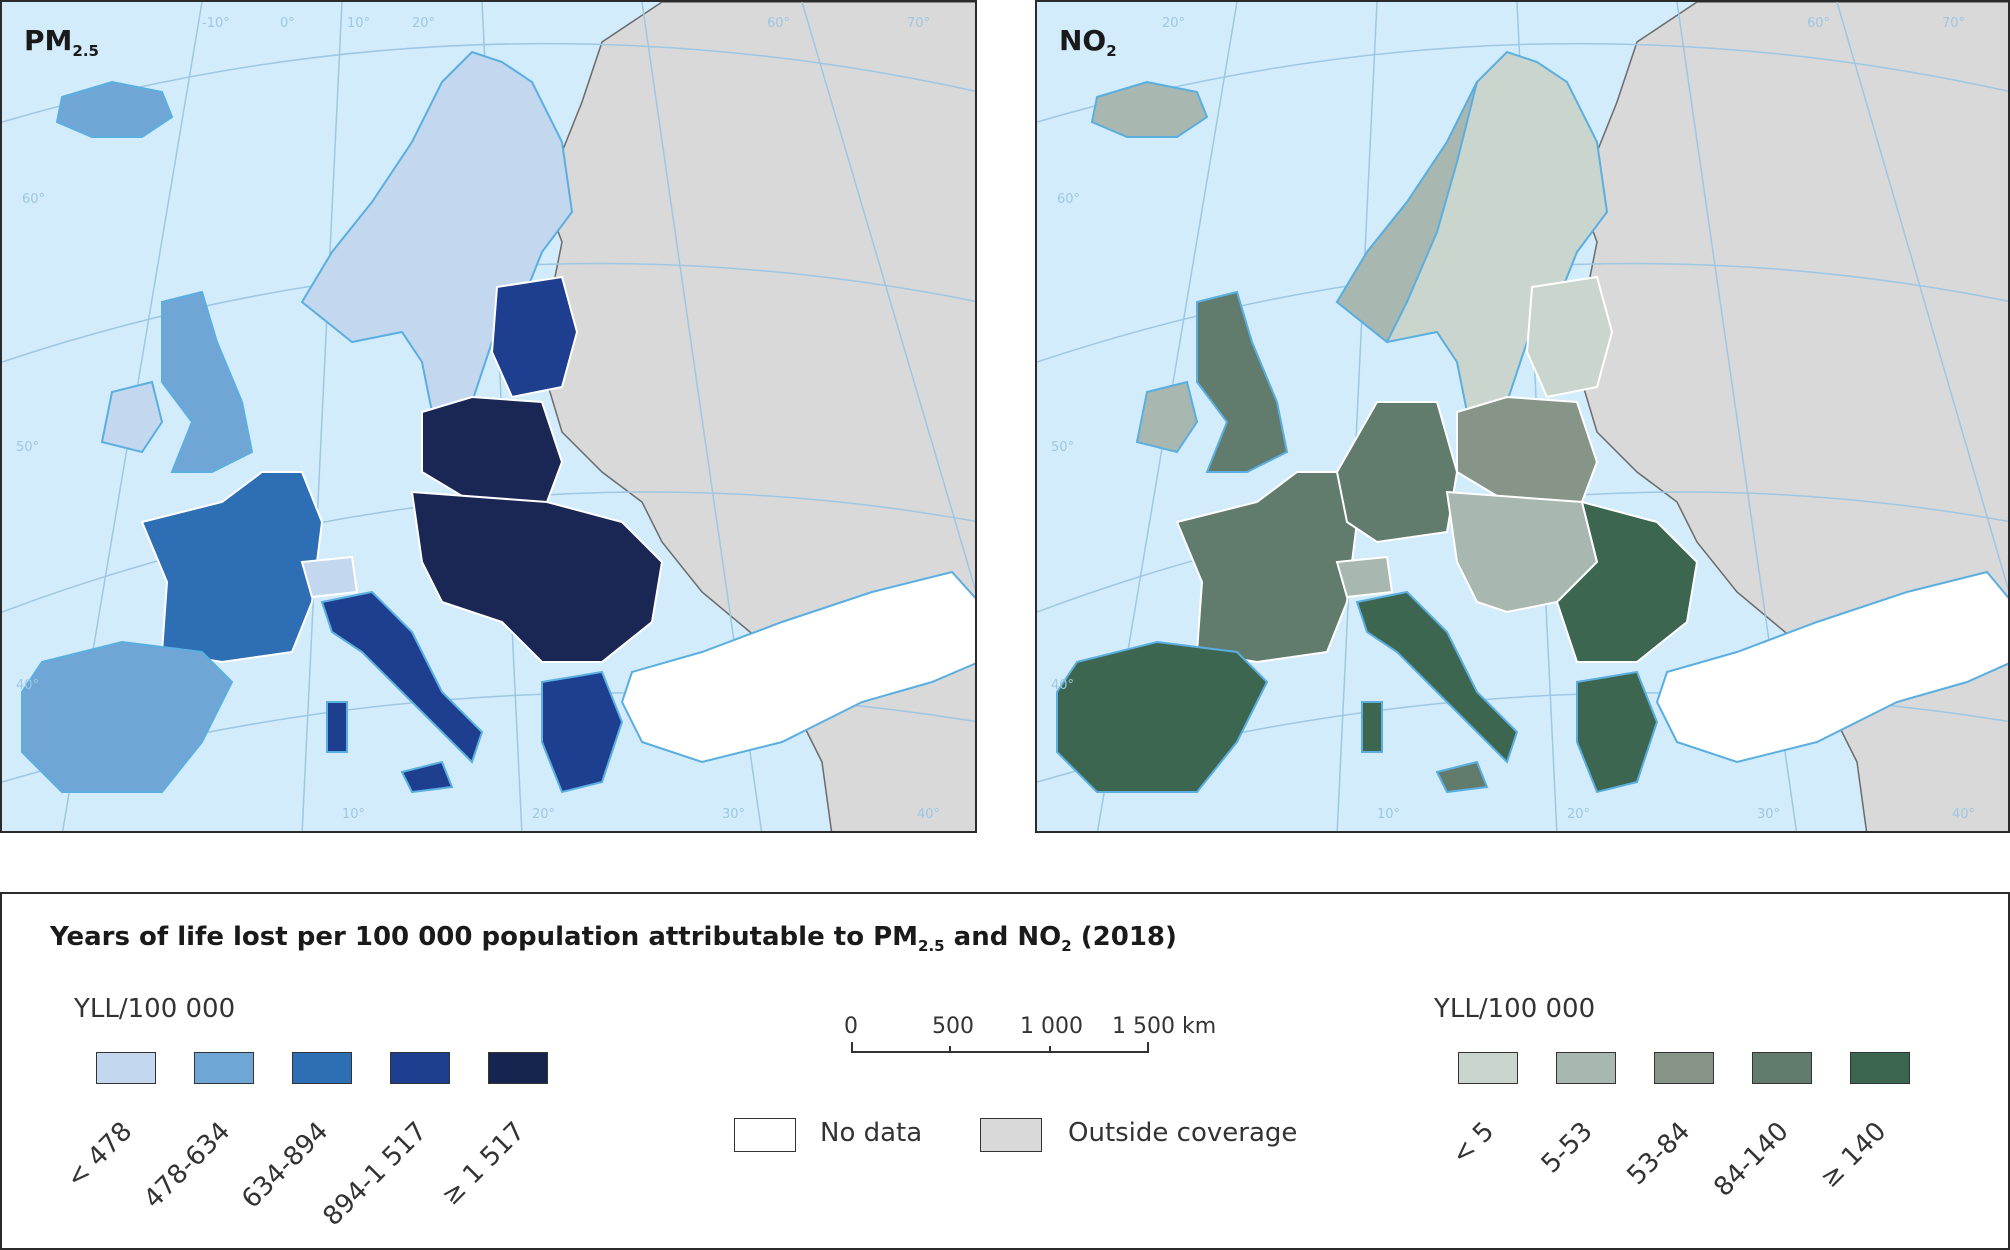  Describe the element at coordinates (1051, 1026) in the screenshot. I see `scale-tick-1000: 1 000` at that location.